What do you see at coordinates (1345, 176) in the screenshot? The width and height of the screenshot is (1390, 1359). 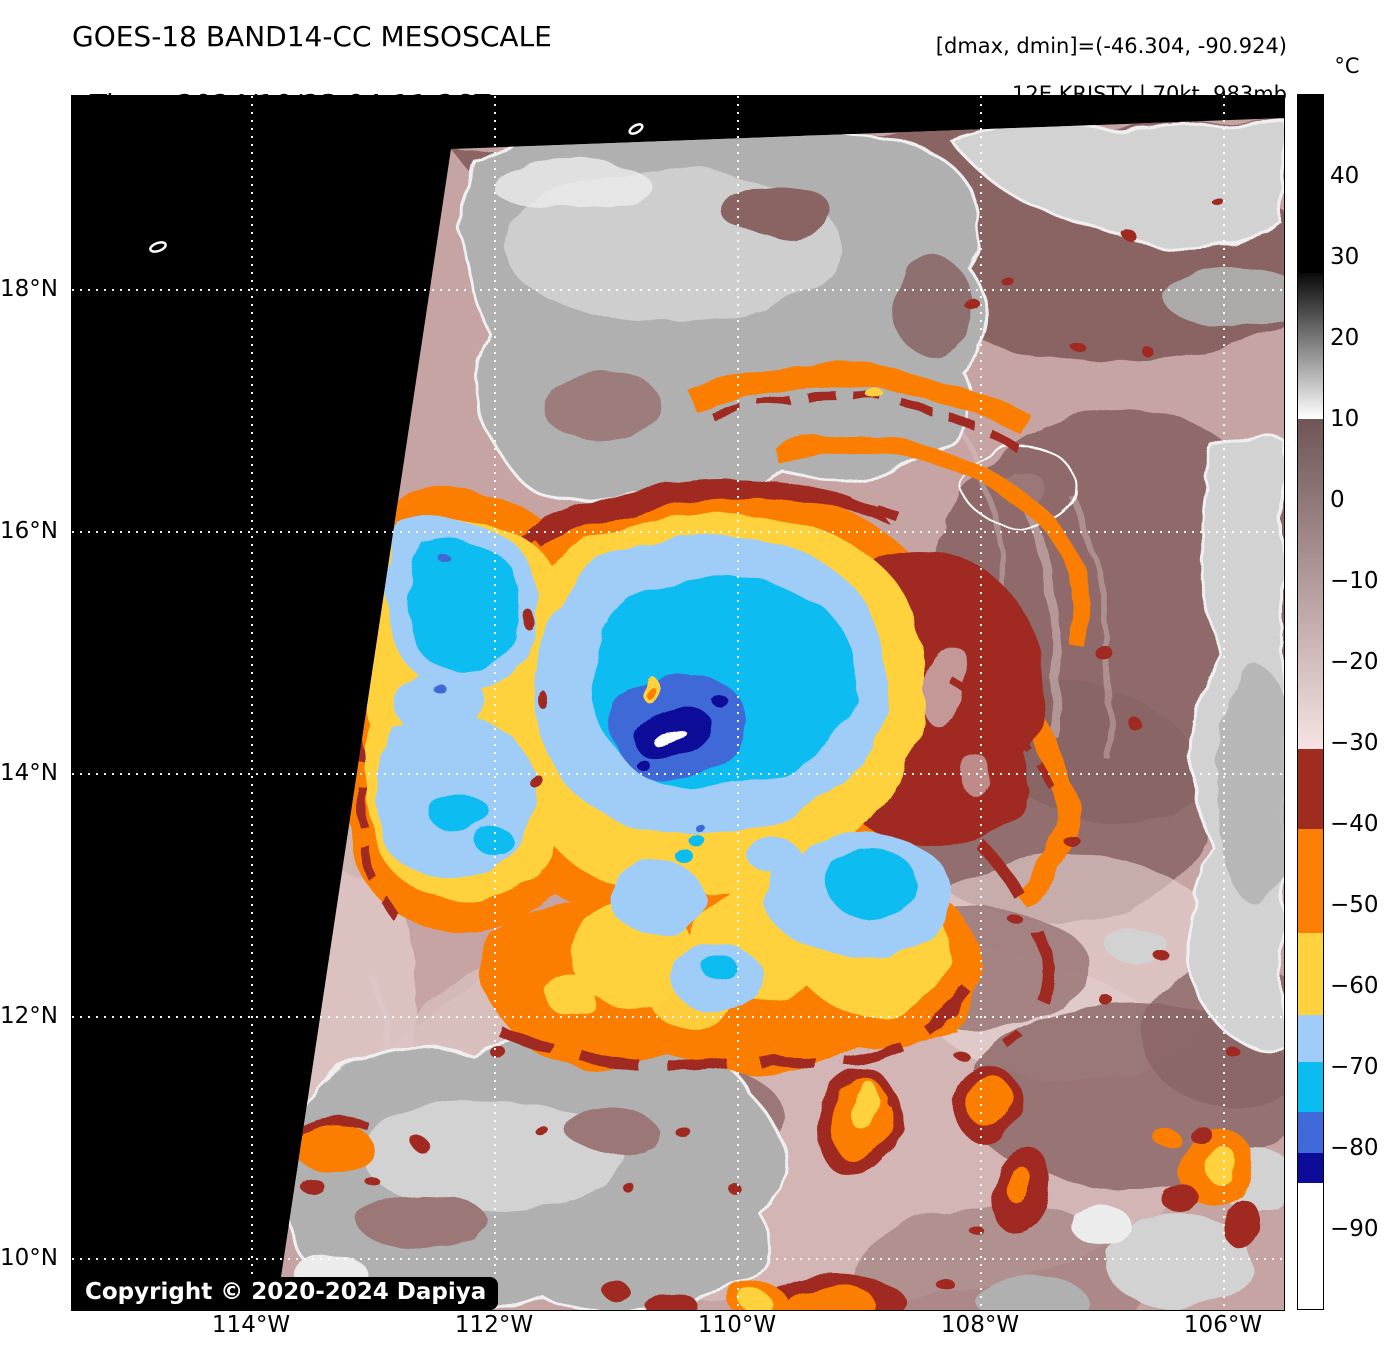 I see `colorbar-tick-label: 40` at bounding box center [1345, 176].